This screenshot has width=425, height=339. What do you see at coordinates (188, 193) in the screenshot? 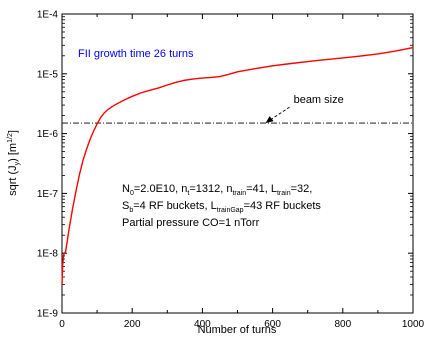
I see `subscript: t` at bounding box center [188, 193].